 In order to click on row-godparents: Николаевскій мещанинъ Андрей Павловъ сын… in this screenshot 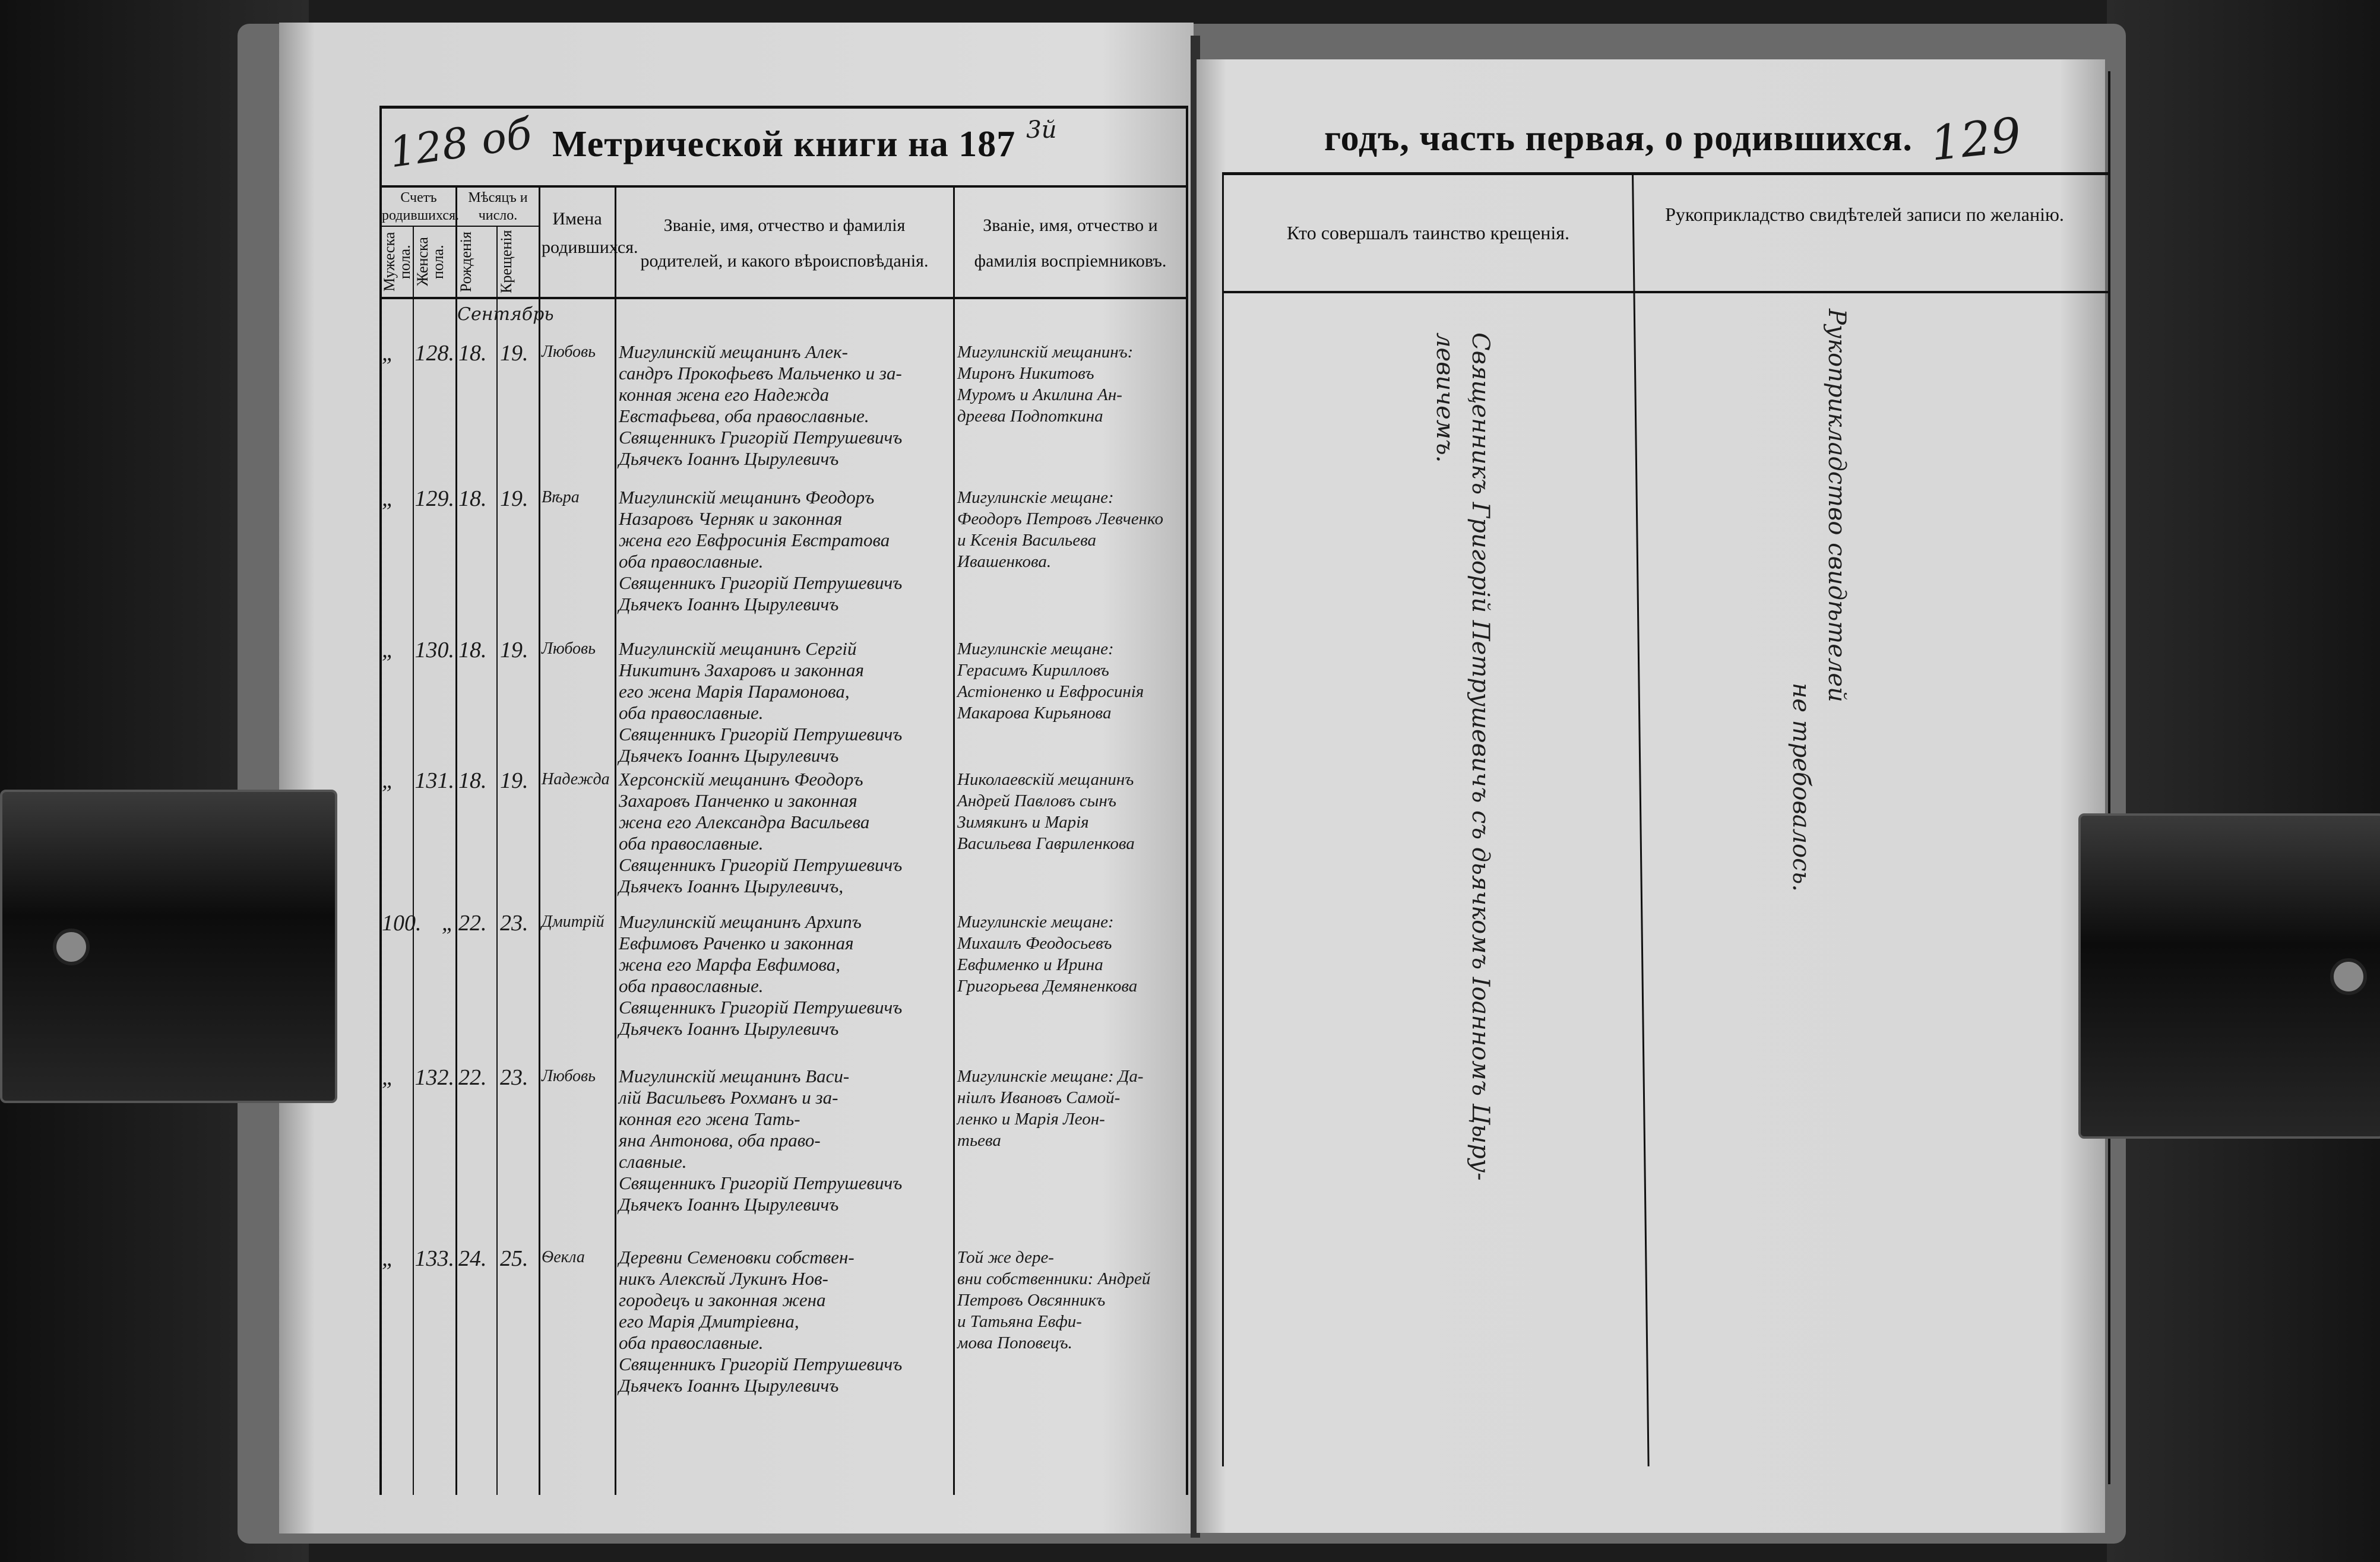, I will do `click(1046, 811)`.